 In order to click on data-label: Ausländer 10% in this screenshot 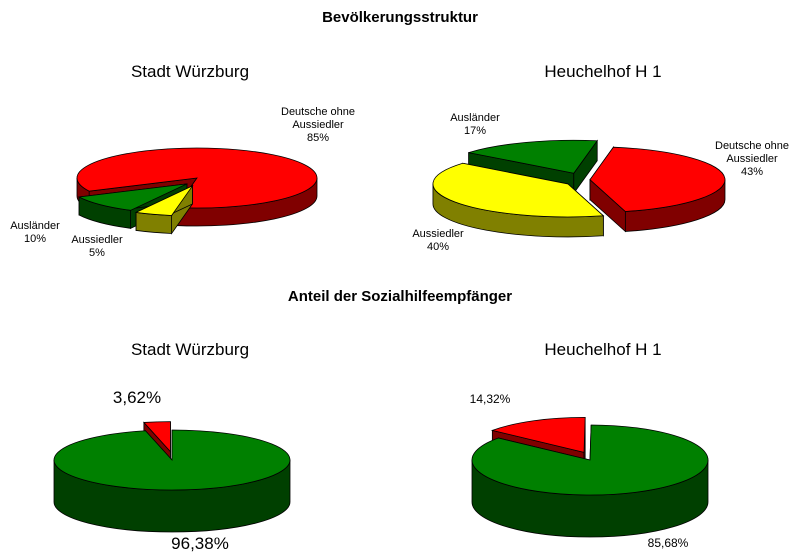, I will do `click(41, 233)`.